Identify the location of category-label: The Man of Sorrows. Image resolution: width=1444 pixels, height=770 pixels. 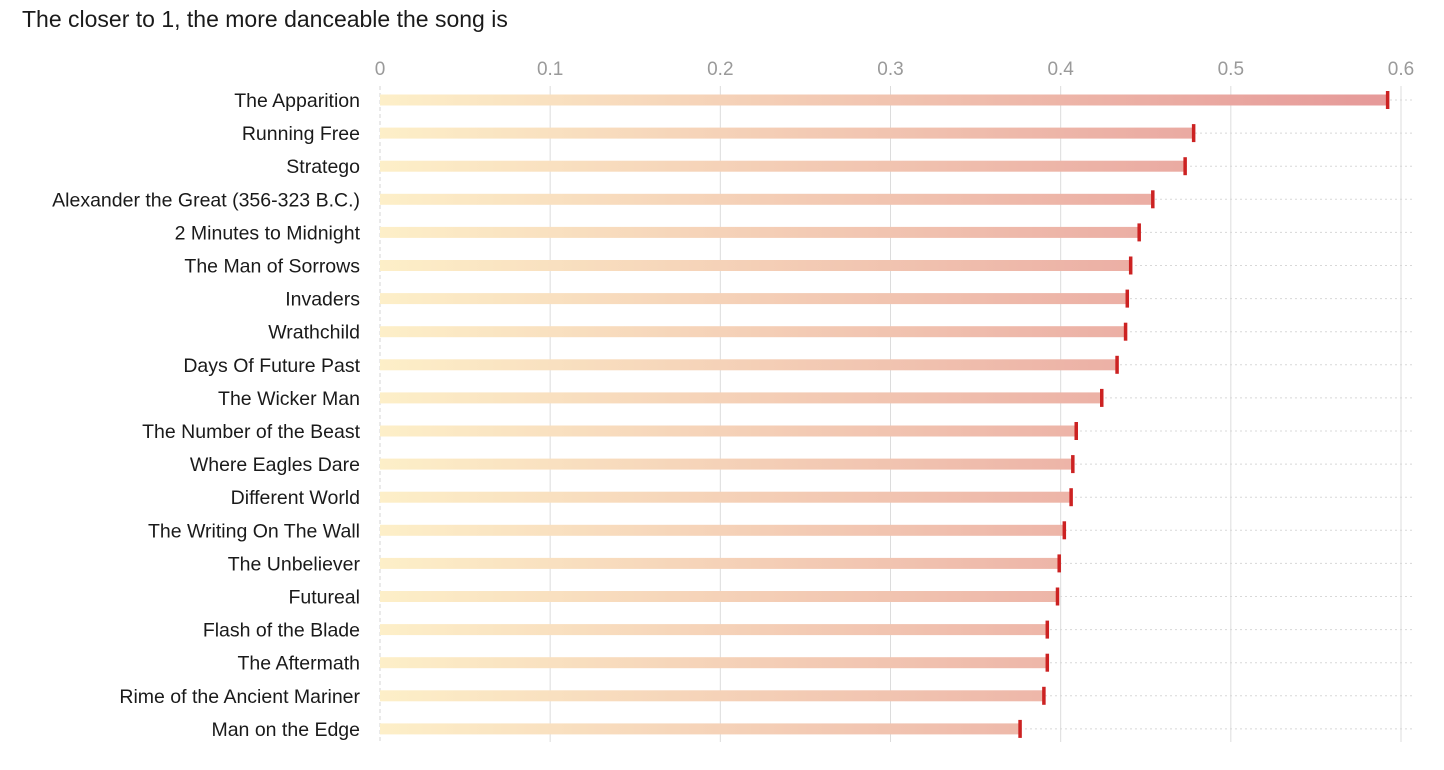
(272, 267).